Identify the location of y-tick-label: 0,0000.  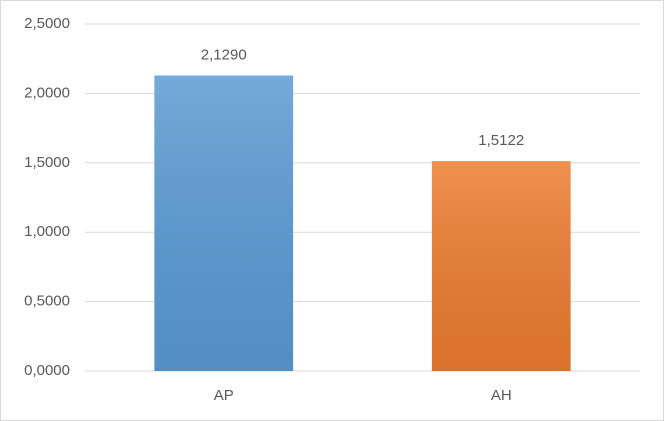
(47, 370).